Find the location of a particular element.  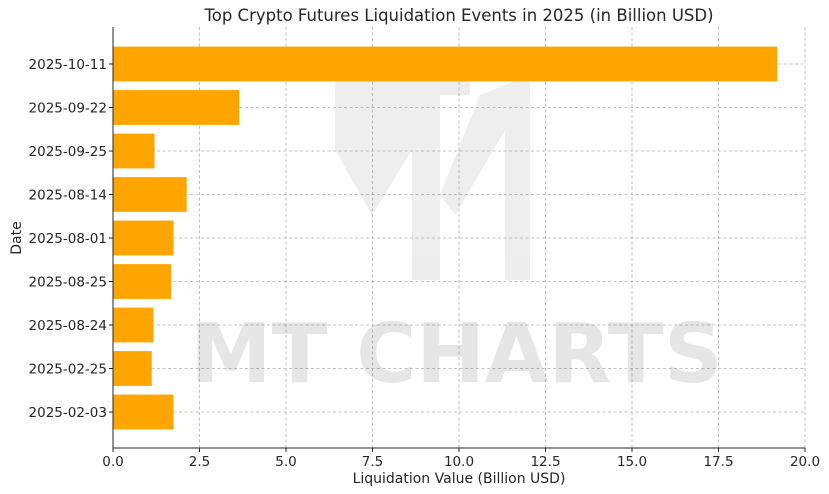

y-tick-label: 2025-09-22 is located at coordinates (68, 109).